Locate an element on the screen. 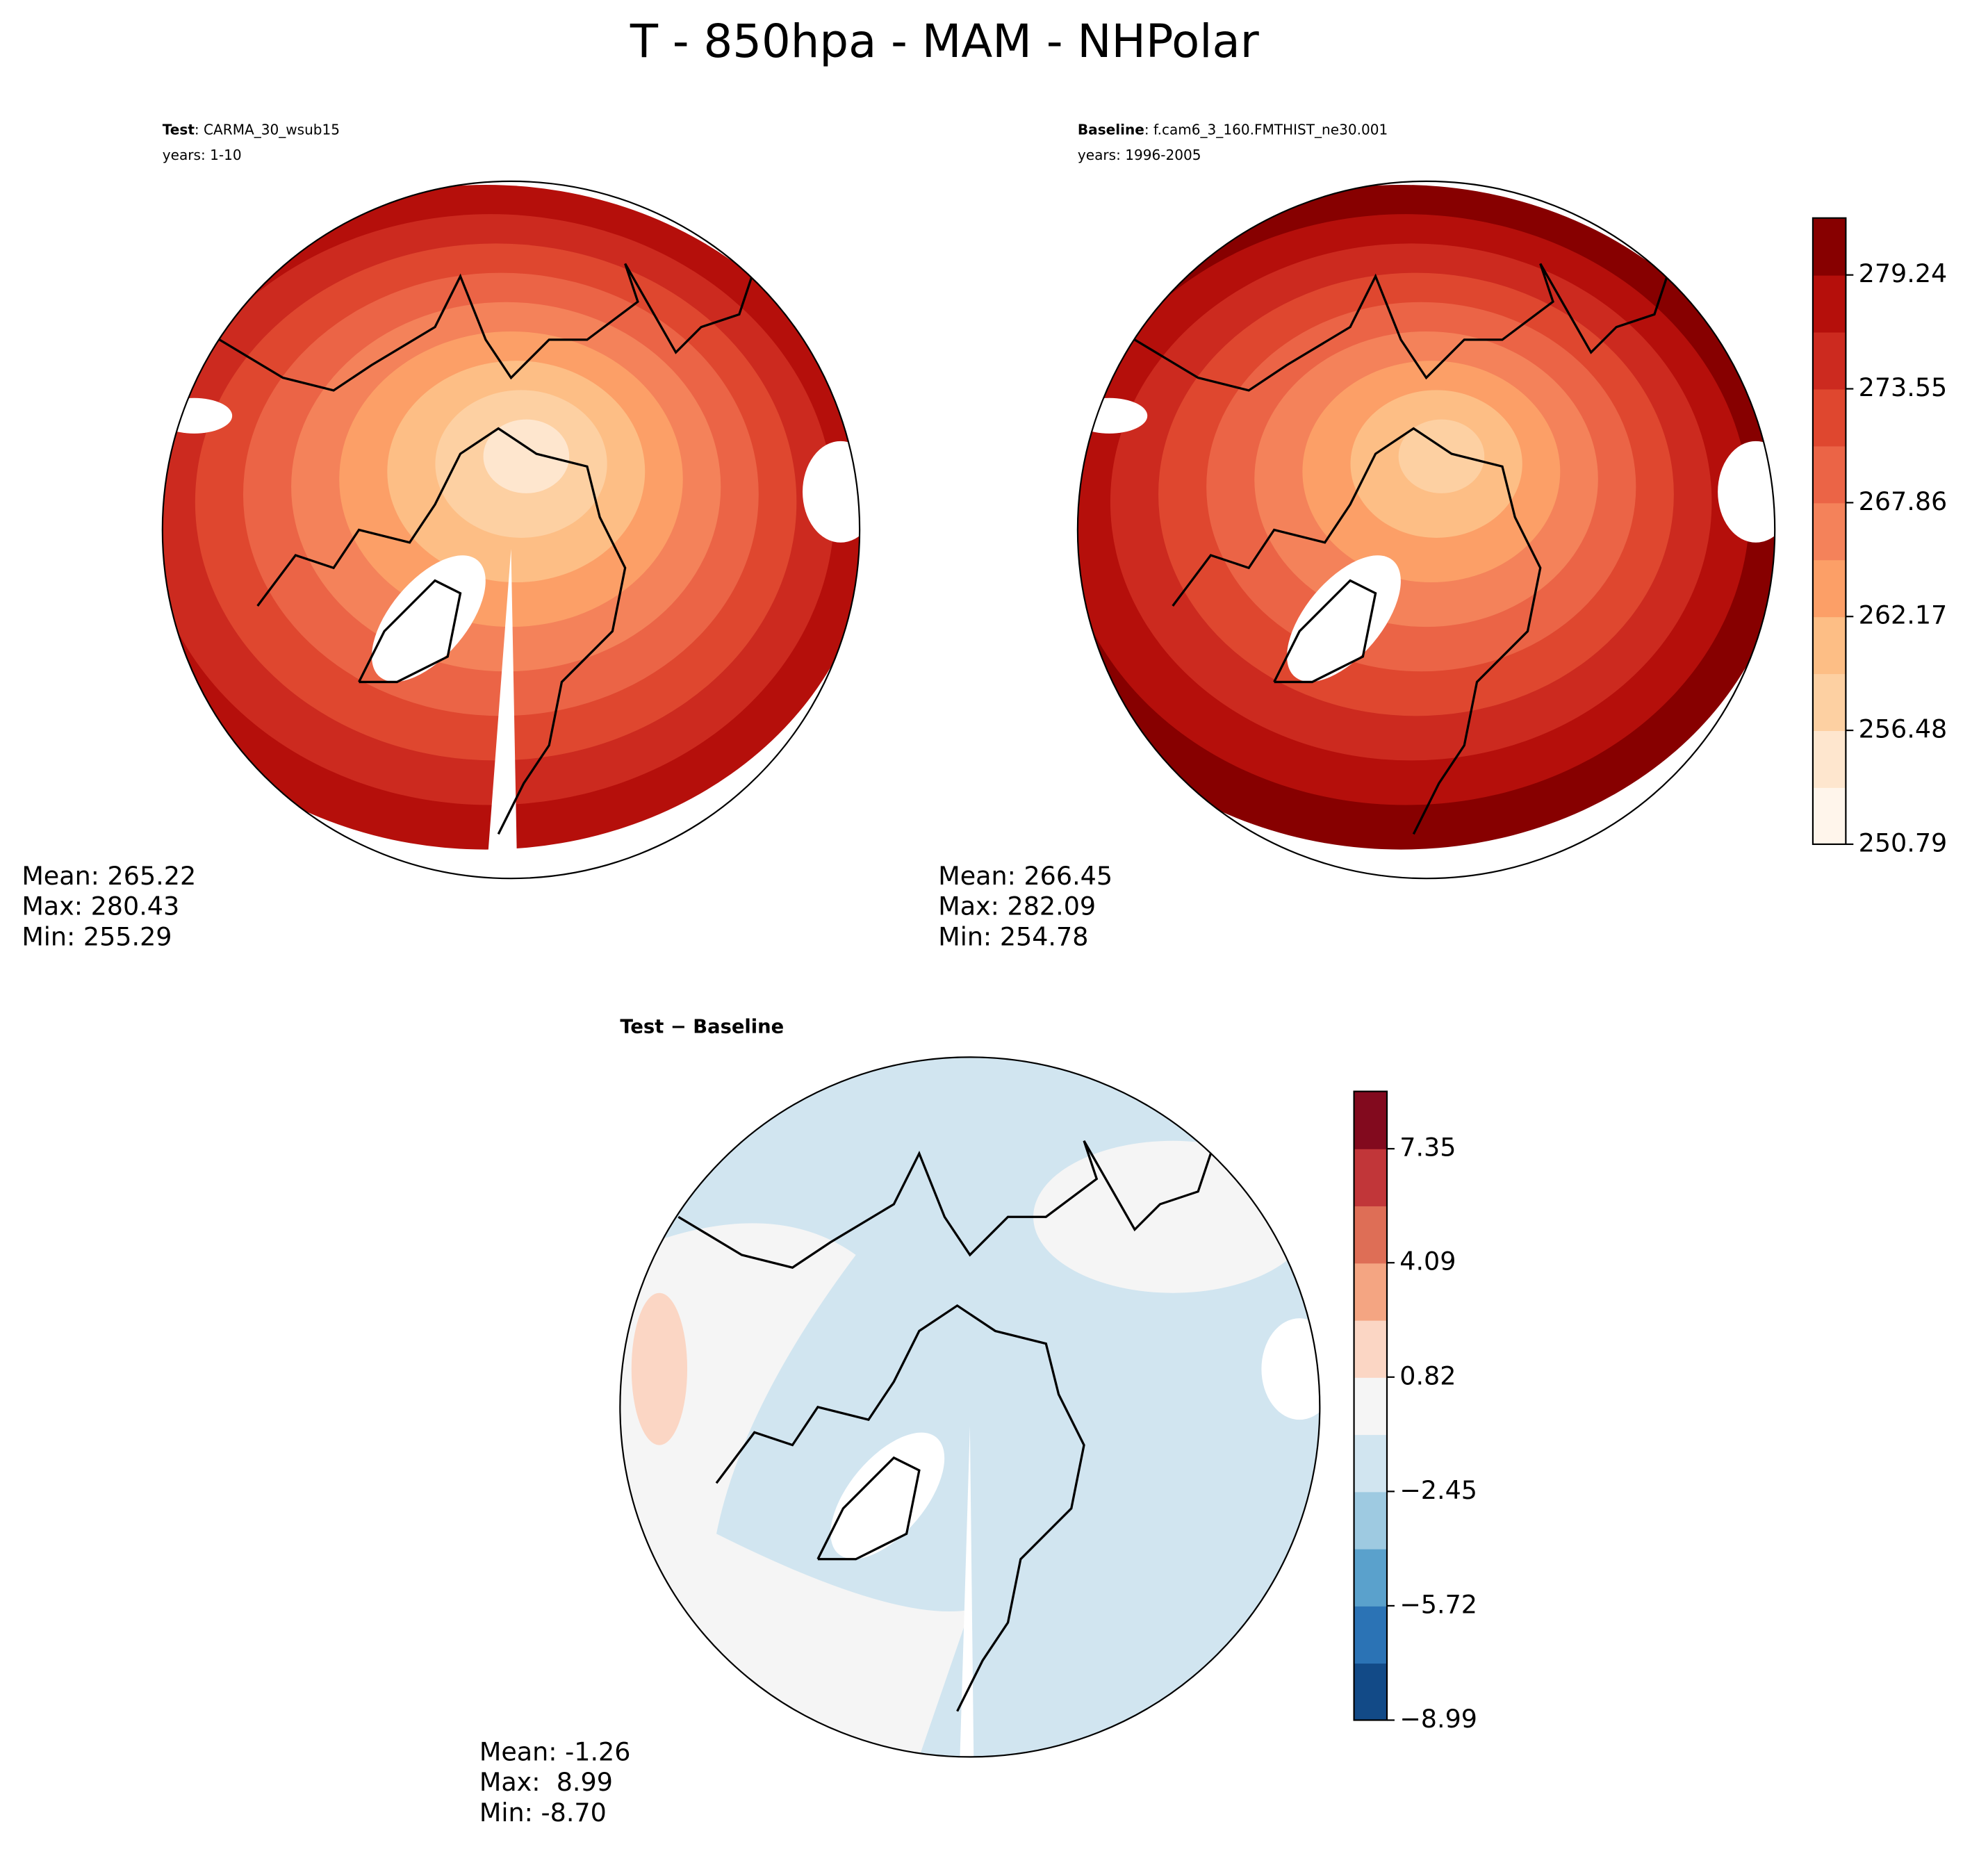 The image size is (1988, 1856). colorbar-tick-label: 0.82 is located at coordinates (1427, 1375).